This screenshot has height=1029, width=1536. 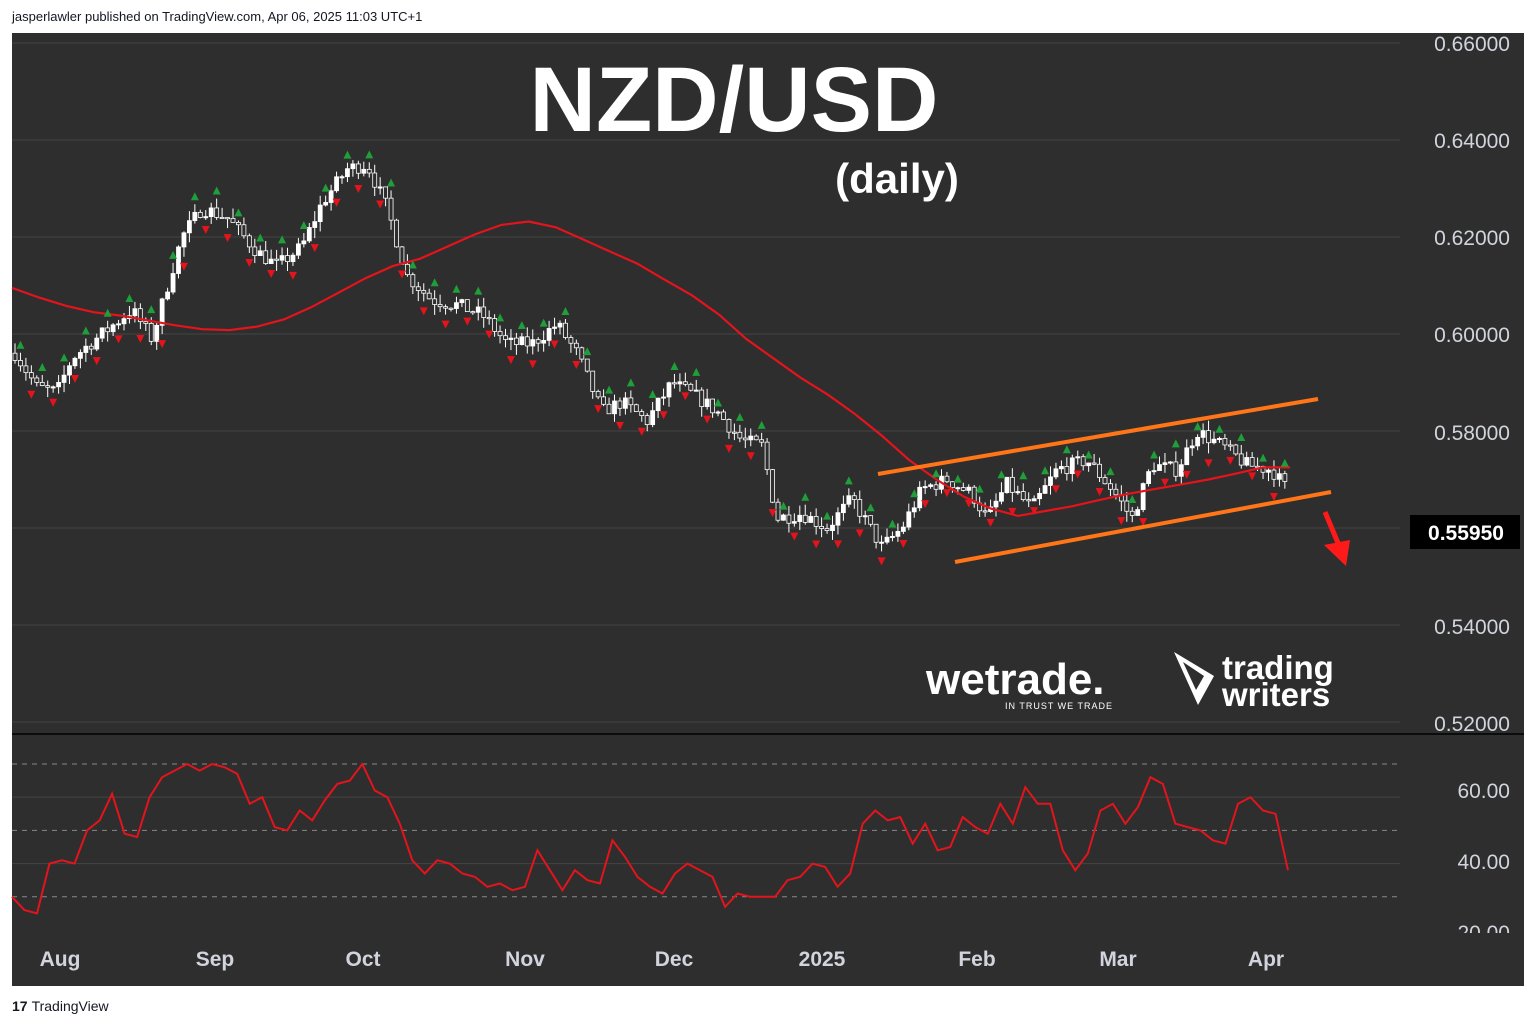 What do you see at coordinates (1483, 933) in the screenshot?
I see `rsi-tick: 20.00` at bounding box center [1483, 933].